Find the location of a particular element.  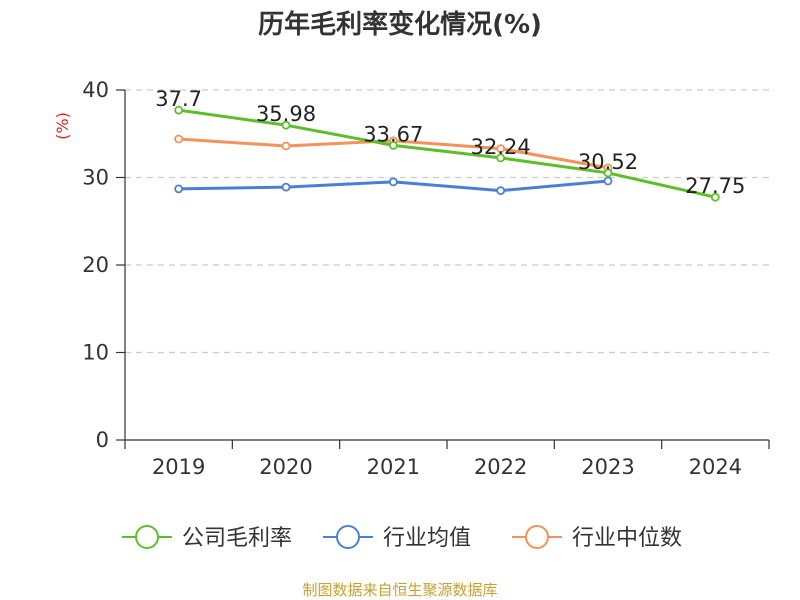

data-labels: 37.7 35.98 33.67 32.24 30.52 27.75 is located at coordinates (450, 142).